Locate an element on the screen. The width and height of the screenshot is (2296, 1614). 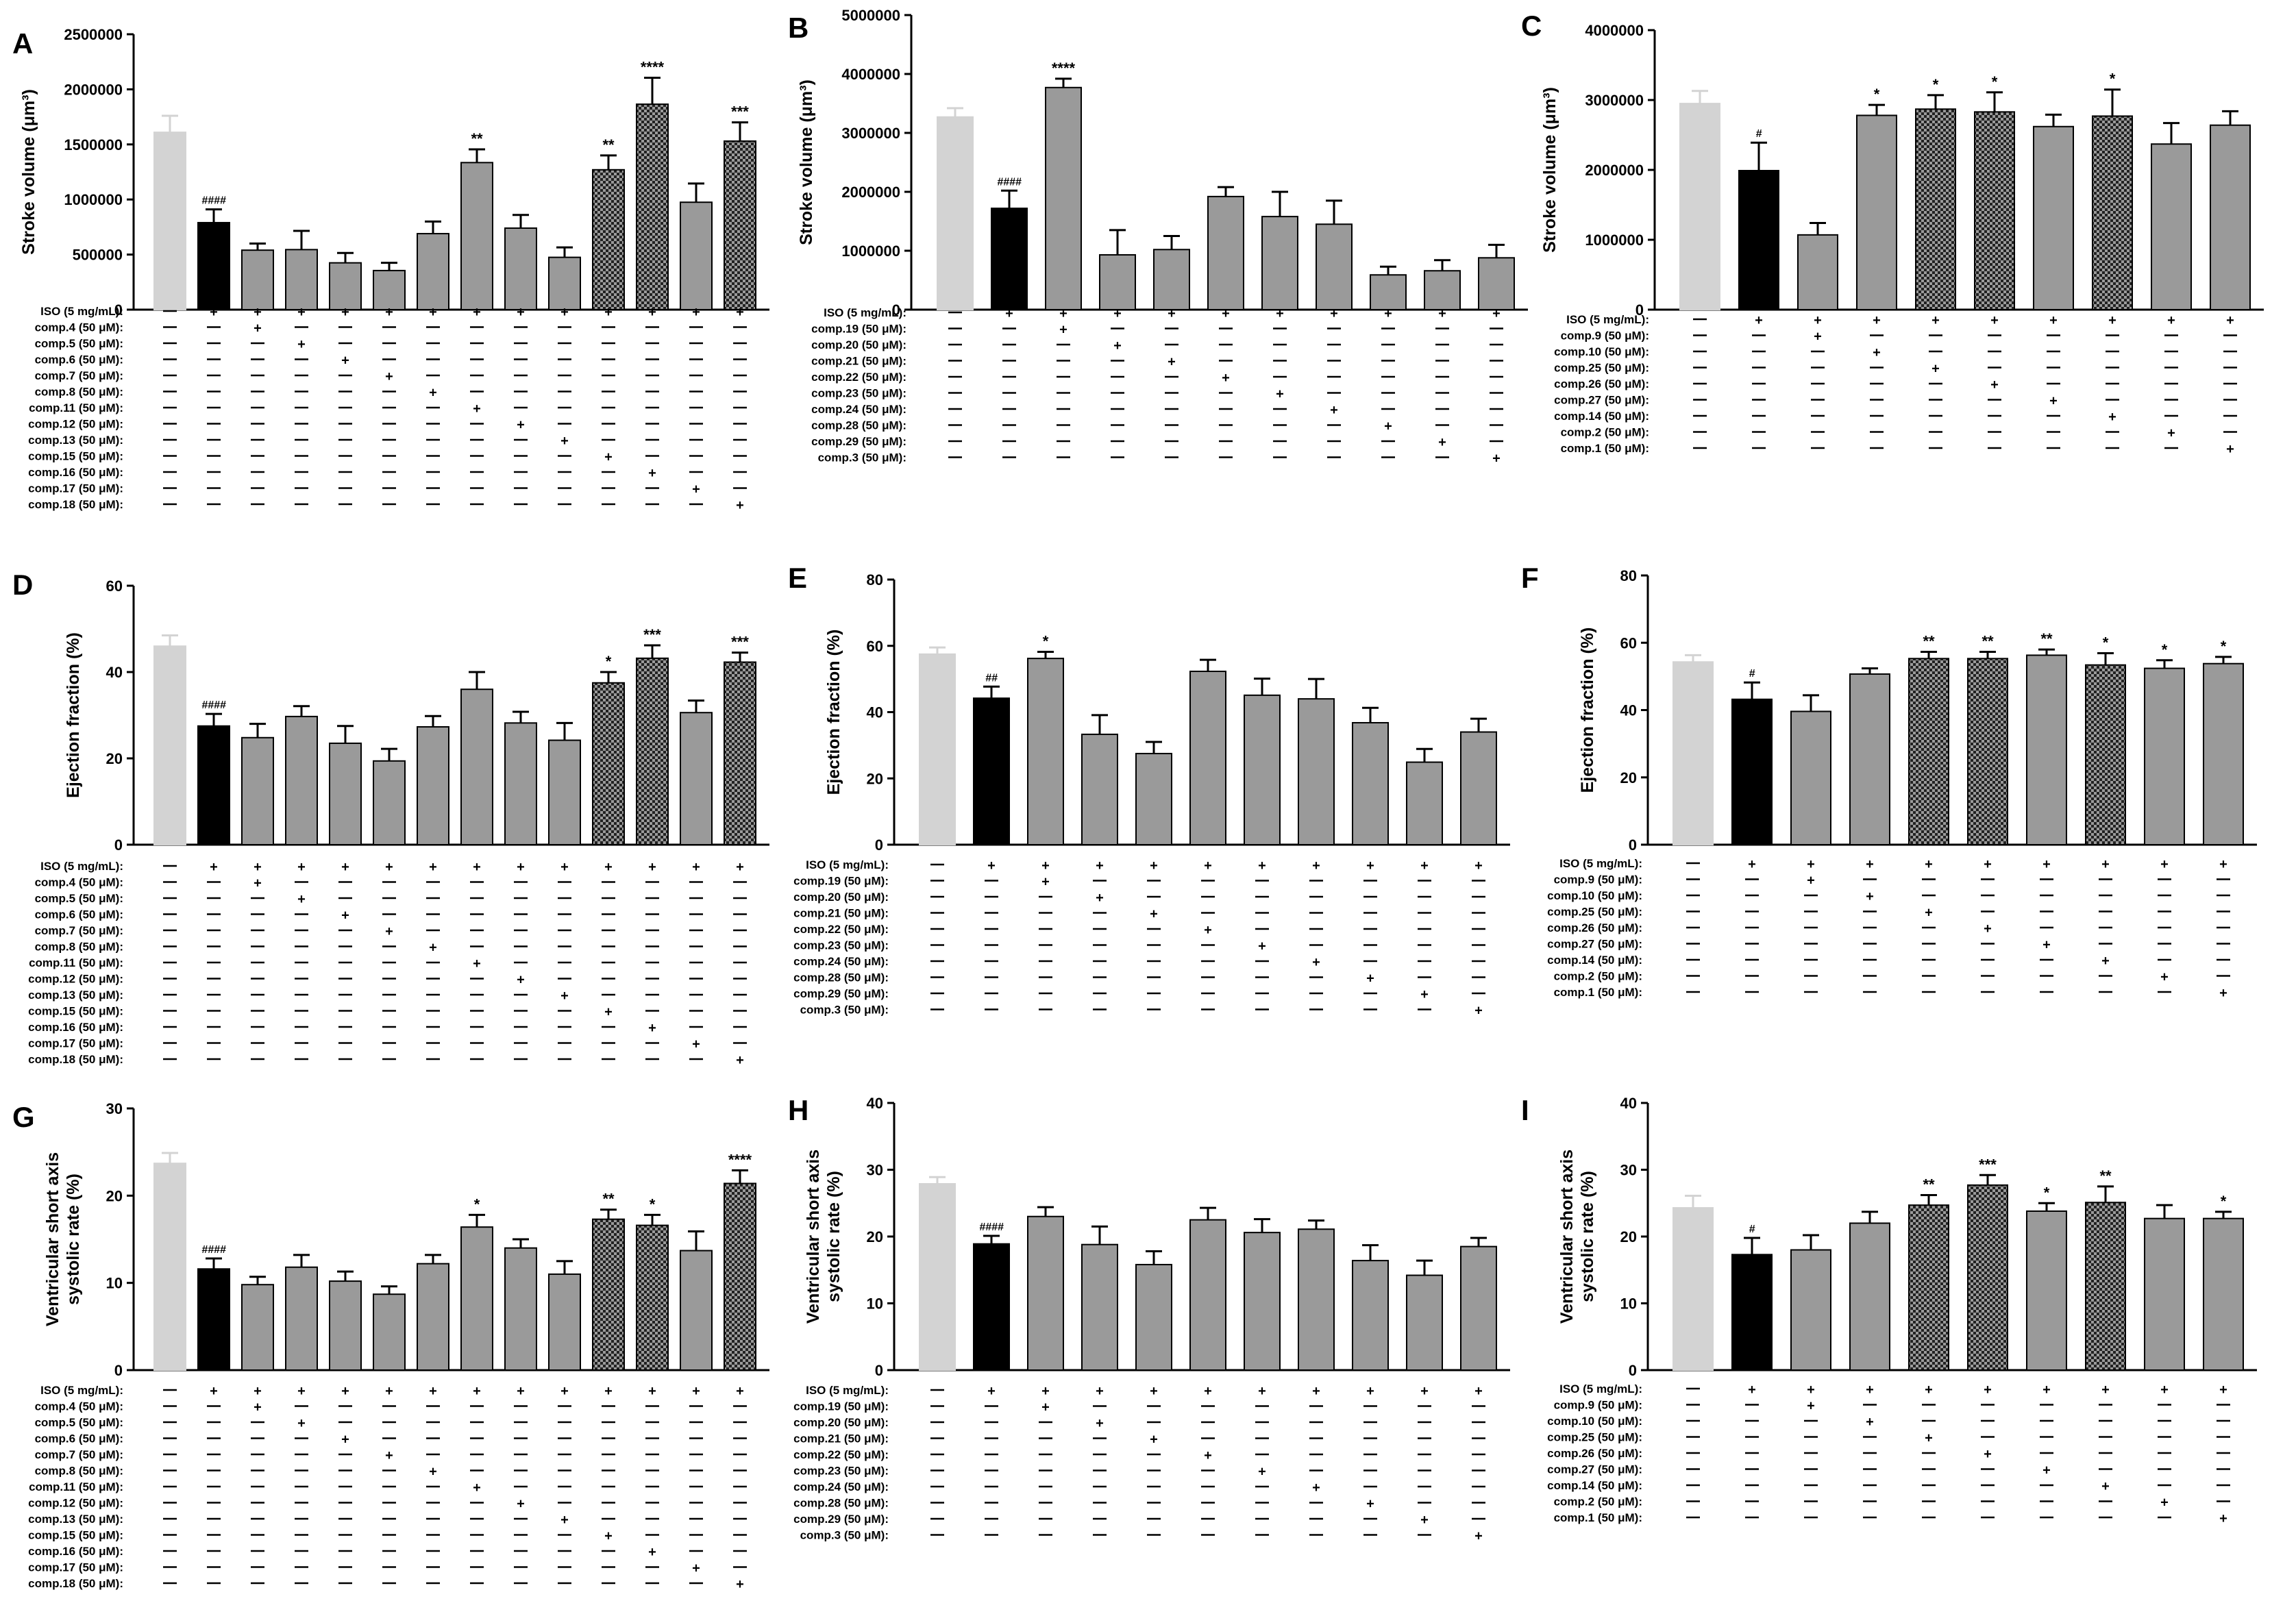
condition-label: comp.10 (50 μM): is located at coordinates (1594, 1421).